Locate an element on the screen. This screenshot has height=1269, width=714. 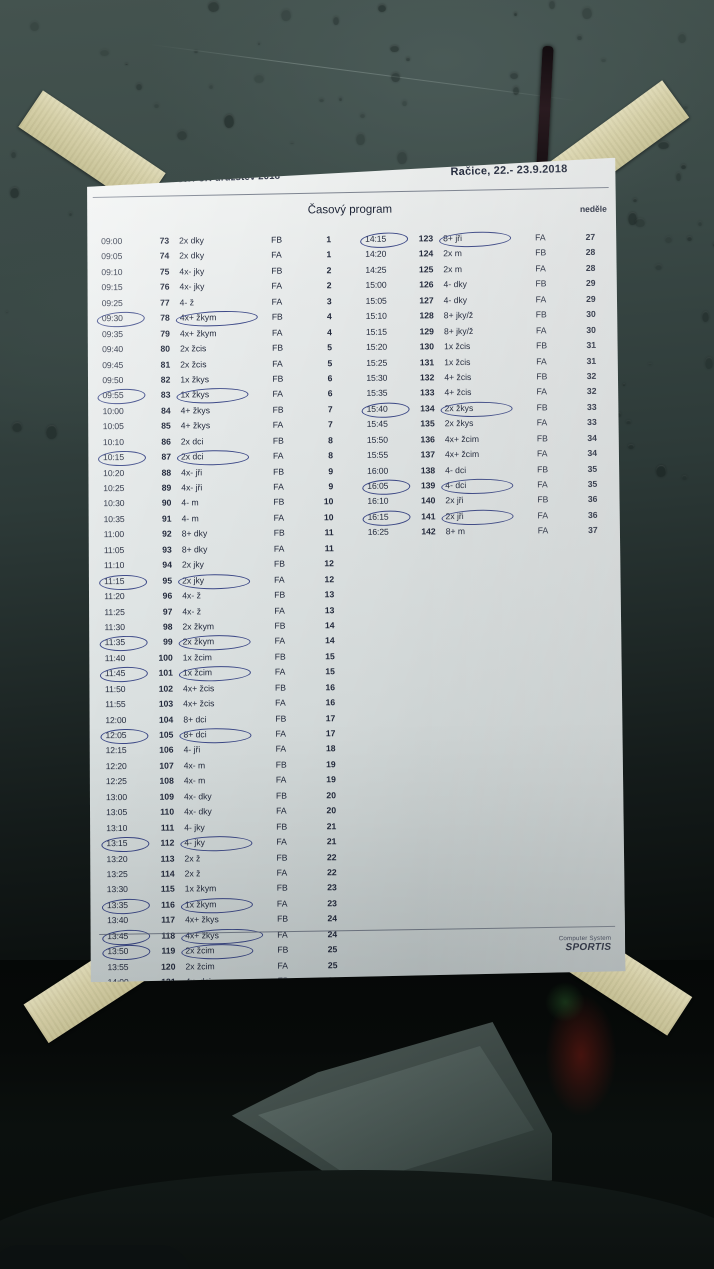
row-number: 75 is located at coordinates (164, 271).